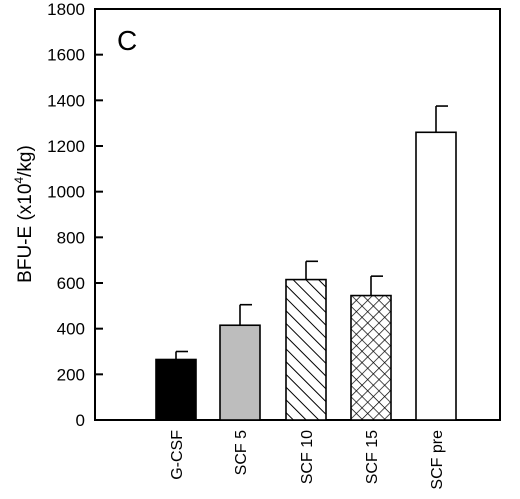 The image size is (520, 499). What do you see at coordinates (66, 100) in the screenshot?
I see `y-tick-label: 1400` at bounding box center [66, 100].